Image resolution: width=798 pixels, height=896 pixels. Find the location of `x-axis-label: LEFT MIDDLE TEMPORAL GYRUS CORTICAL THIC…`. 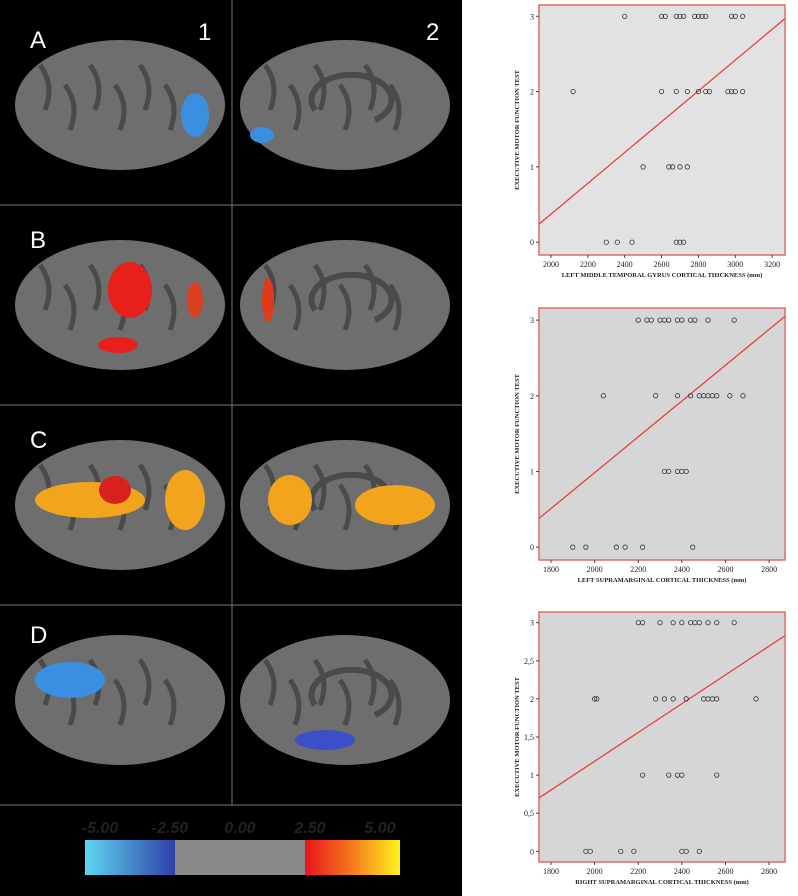

x-axis-label: LEFT MIDDLE TEMPORAL GYRUS CORTICAL THIC… is located at coordinates (662, 275).